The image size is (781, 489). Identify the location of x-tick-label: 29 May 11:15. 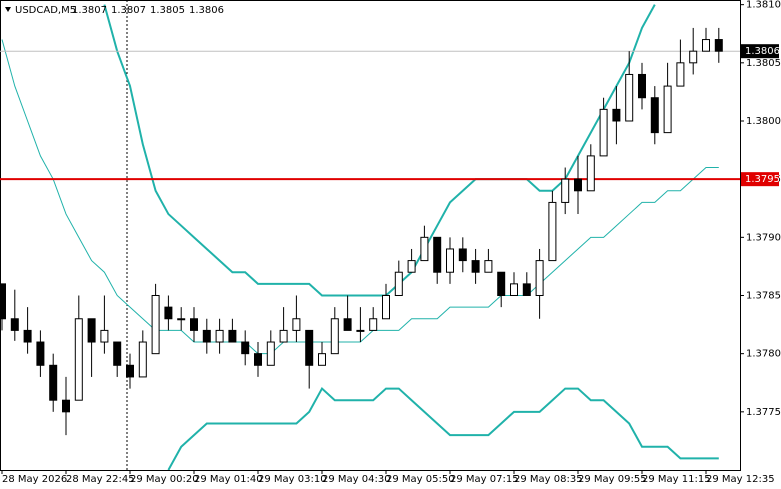
(676, 479).